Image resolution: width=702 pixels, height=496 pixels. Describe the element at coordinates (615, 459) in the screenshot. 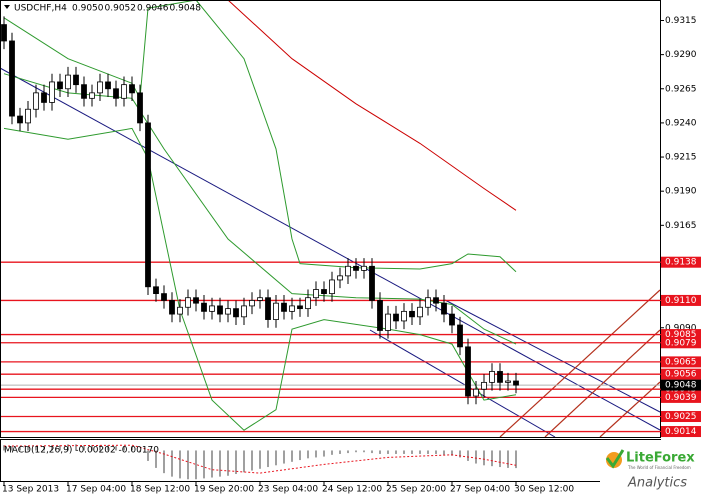

I see `logo-check` at that location.